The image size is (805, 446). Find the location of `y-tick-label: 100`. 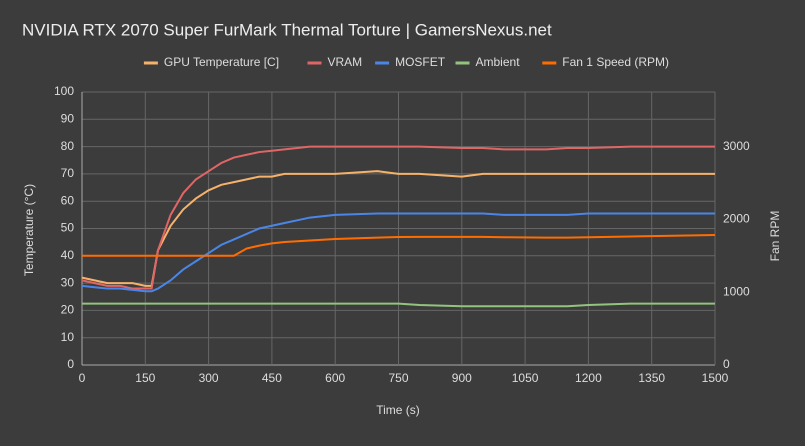

y-tick-label: 100 is located at coordinates (64, 91).